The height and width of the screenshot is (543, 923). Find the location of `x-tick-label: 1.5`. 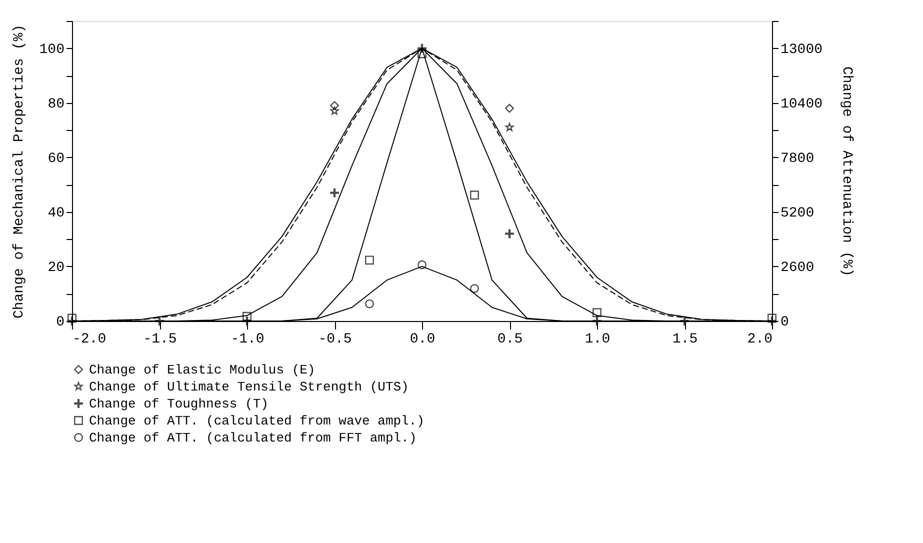

x-tick-label: 1.5 is located at coordinates (685, 340).